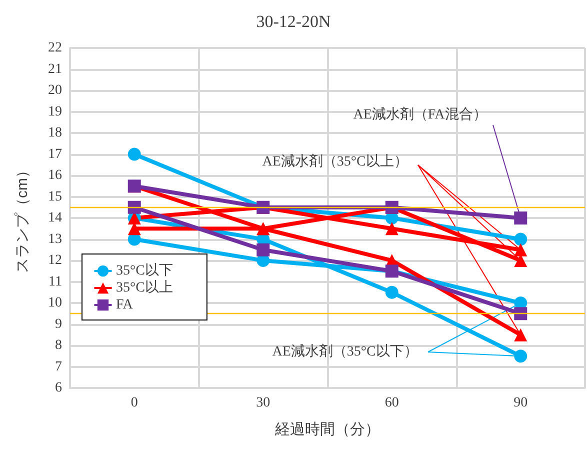 The height and width of the screenshot is (455, 587). What do you see at coordinates (55, 218) in the screenshot?
I see `y-tick-label: 14` at bounding box center [55, 218].